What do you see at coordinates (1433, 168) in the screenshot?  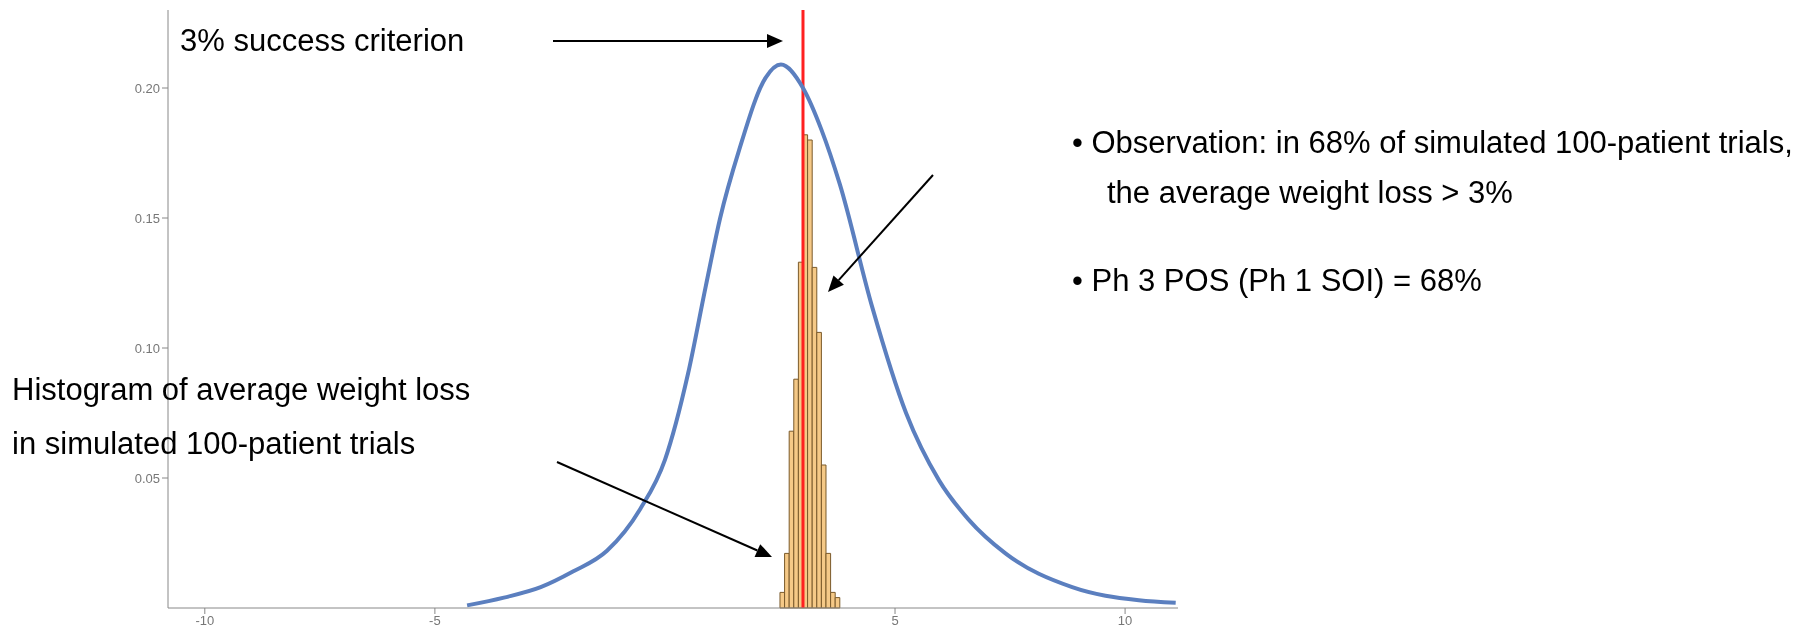 I see `annotation: • Observation: in 68% of simulated 100-patient trials, the average weight loss > 3%` at bounding box center [1433, 168].